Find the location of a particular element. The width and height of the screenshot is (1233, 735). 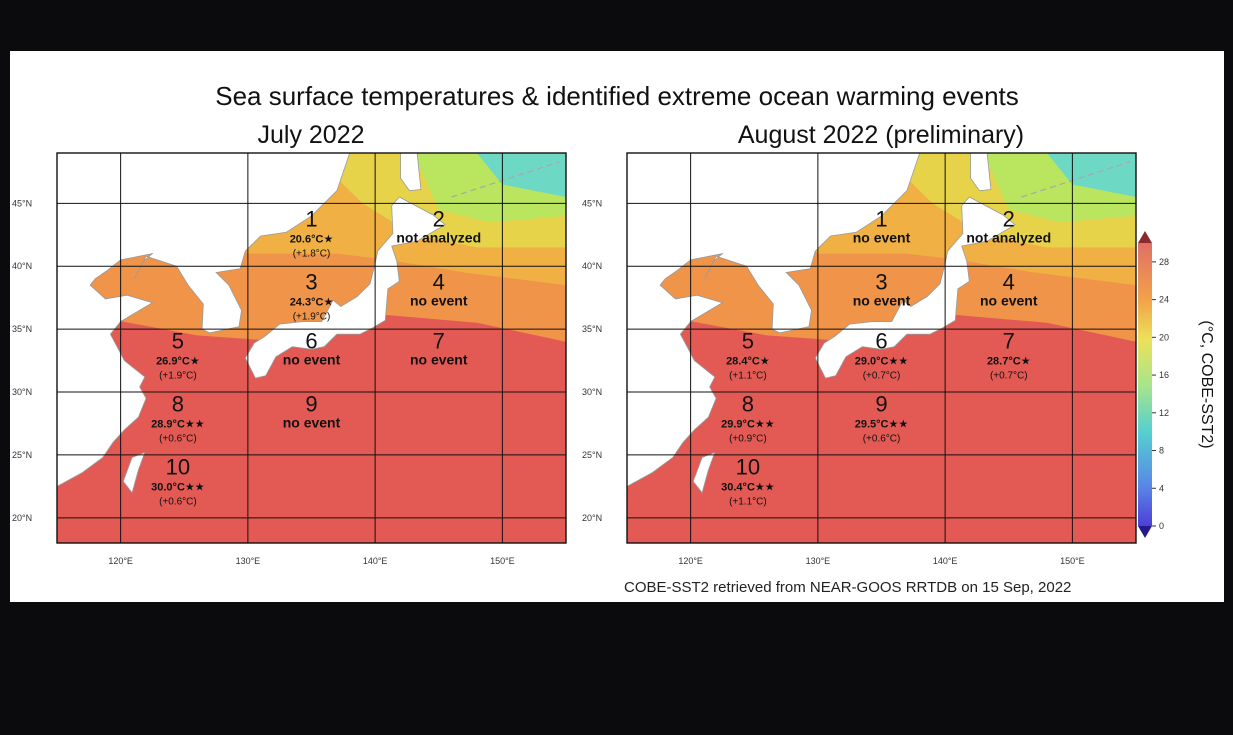

region-6-label: 6 29.0°C★★ (+0.7°C) is located at coordinates (882, 355).